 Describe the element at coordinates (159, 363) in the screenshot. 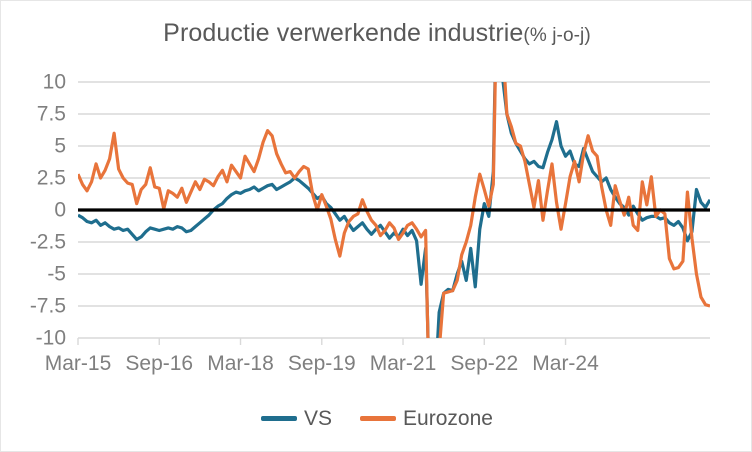

I see `x-axis-tick-label: Sep-16` at that location.